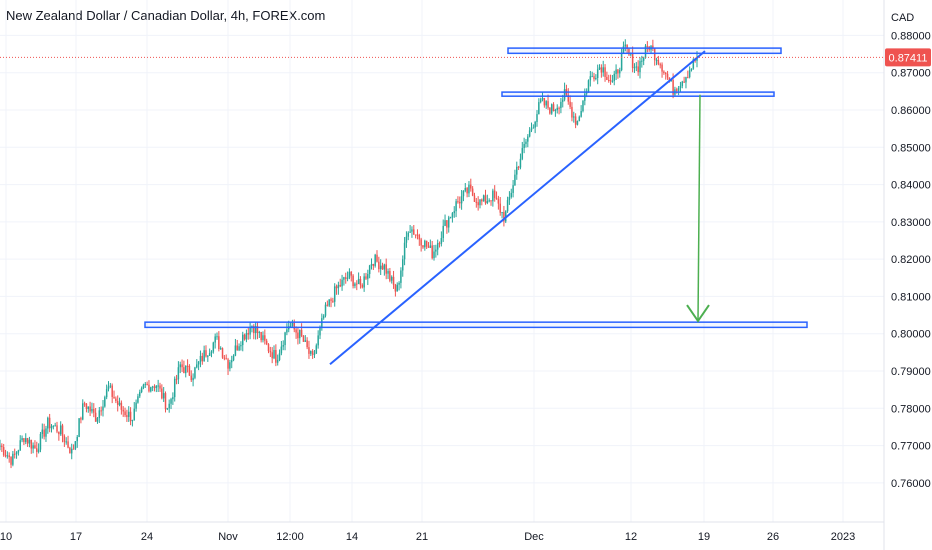  Describe the element at coordinates (843, 537) in the screenshot. I see `time-tick-label: 2023` at that location.